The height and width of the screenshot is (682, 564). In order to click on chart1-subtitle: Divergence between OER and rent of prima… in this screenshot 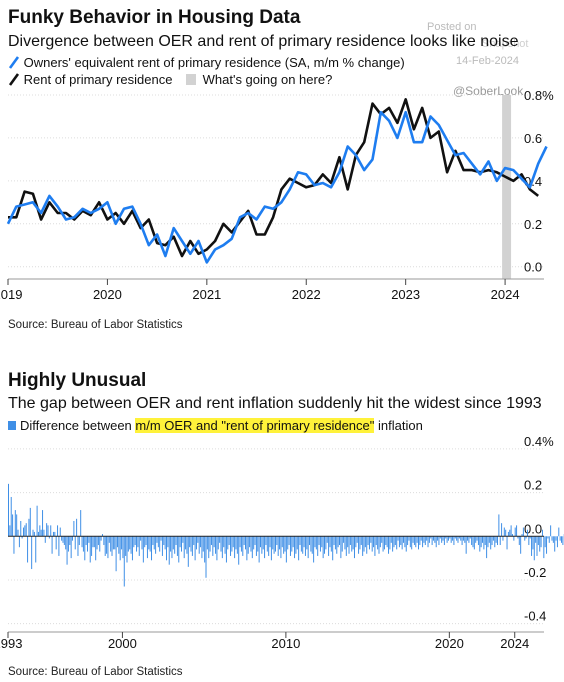, I will do `click(263, 41)`.